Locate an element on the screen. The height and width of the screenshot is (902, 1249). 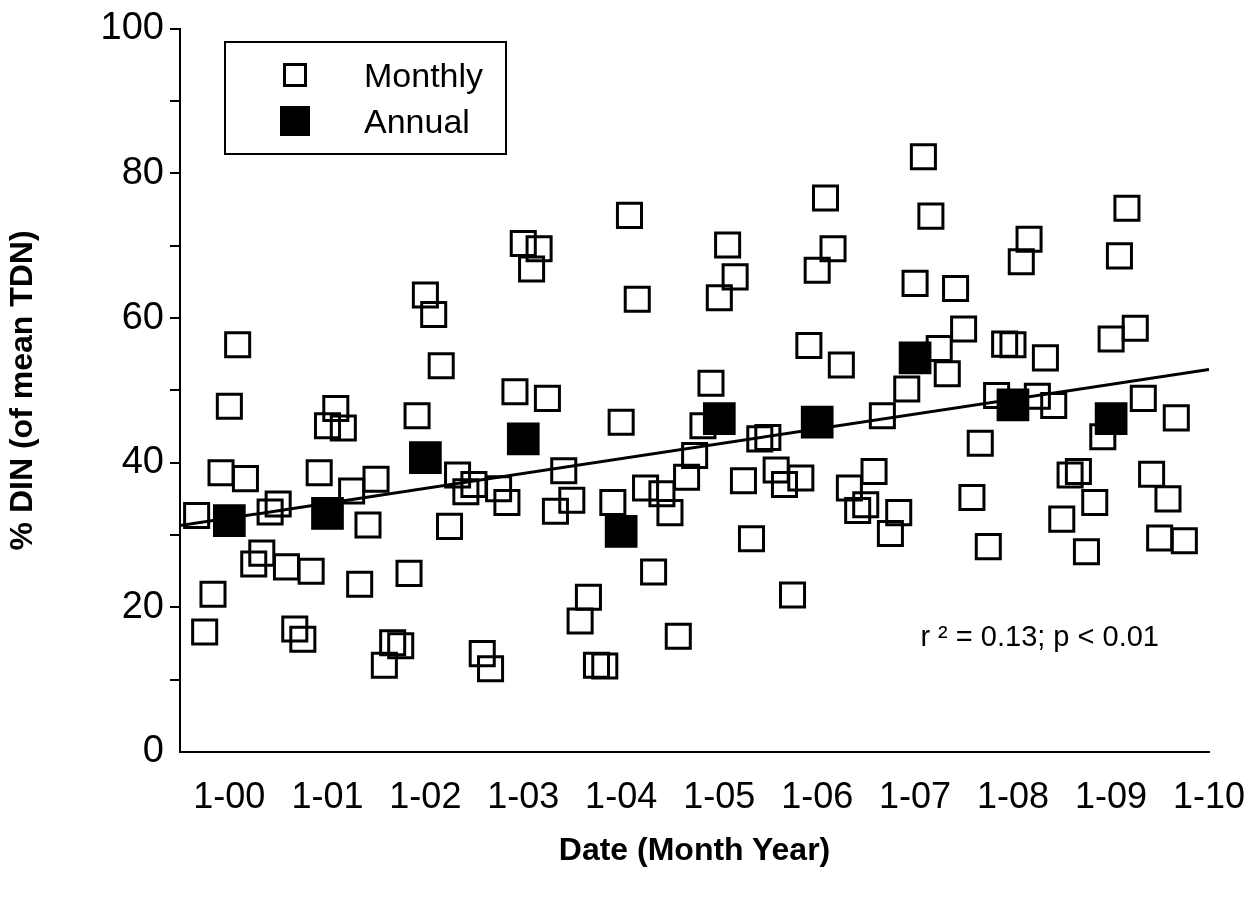
x-tick-label: 1-07 is located at coordinates (915, 795).